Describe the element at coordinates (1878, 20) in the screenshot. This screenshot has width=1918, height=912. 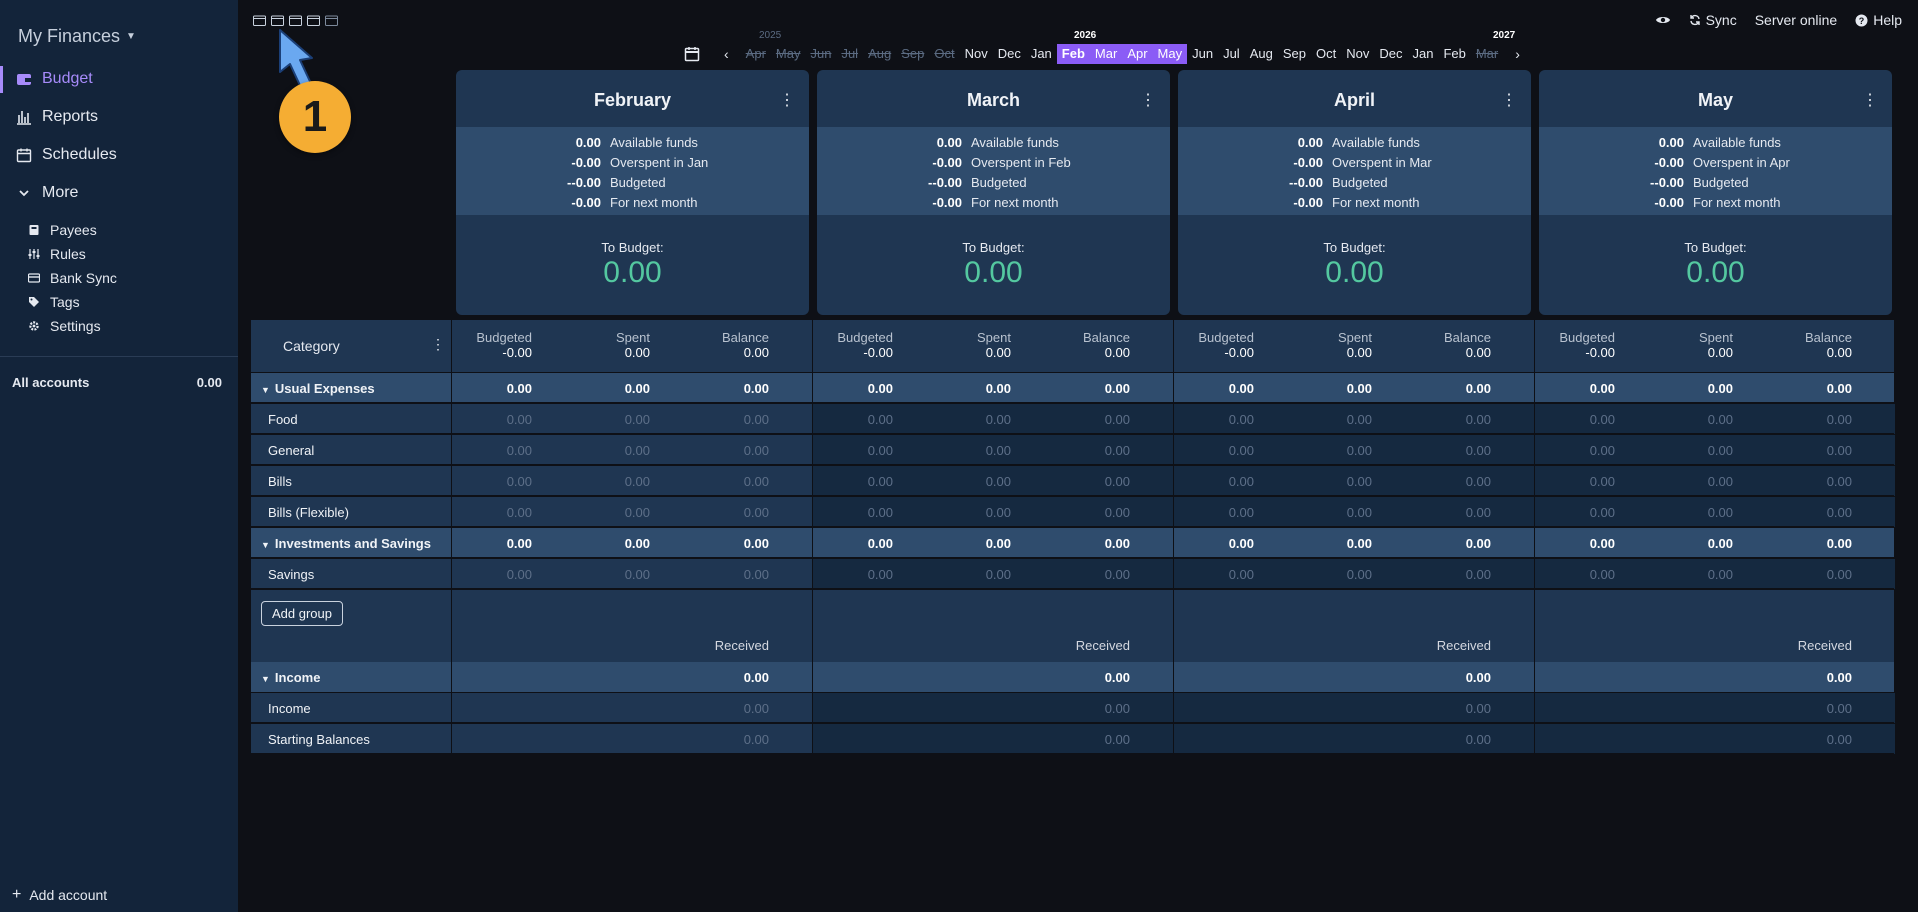
I see `help-button: ? Help` at that location.